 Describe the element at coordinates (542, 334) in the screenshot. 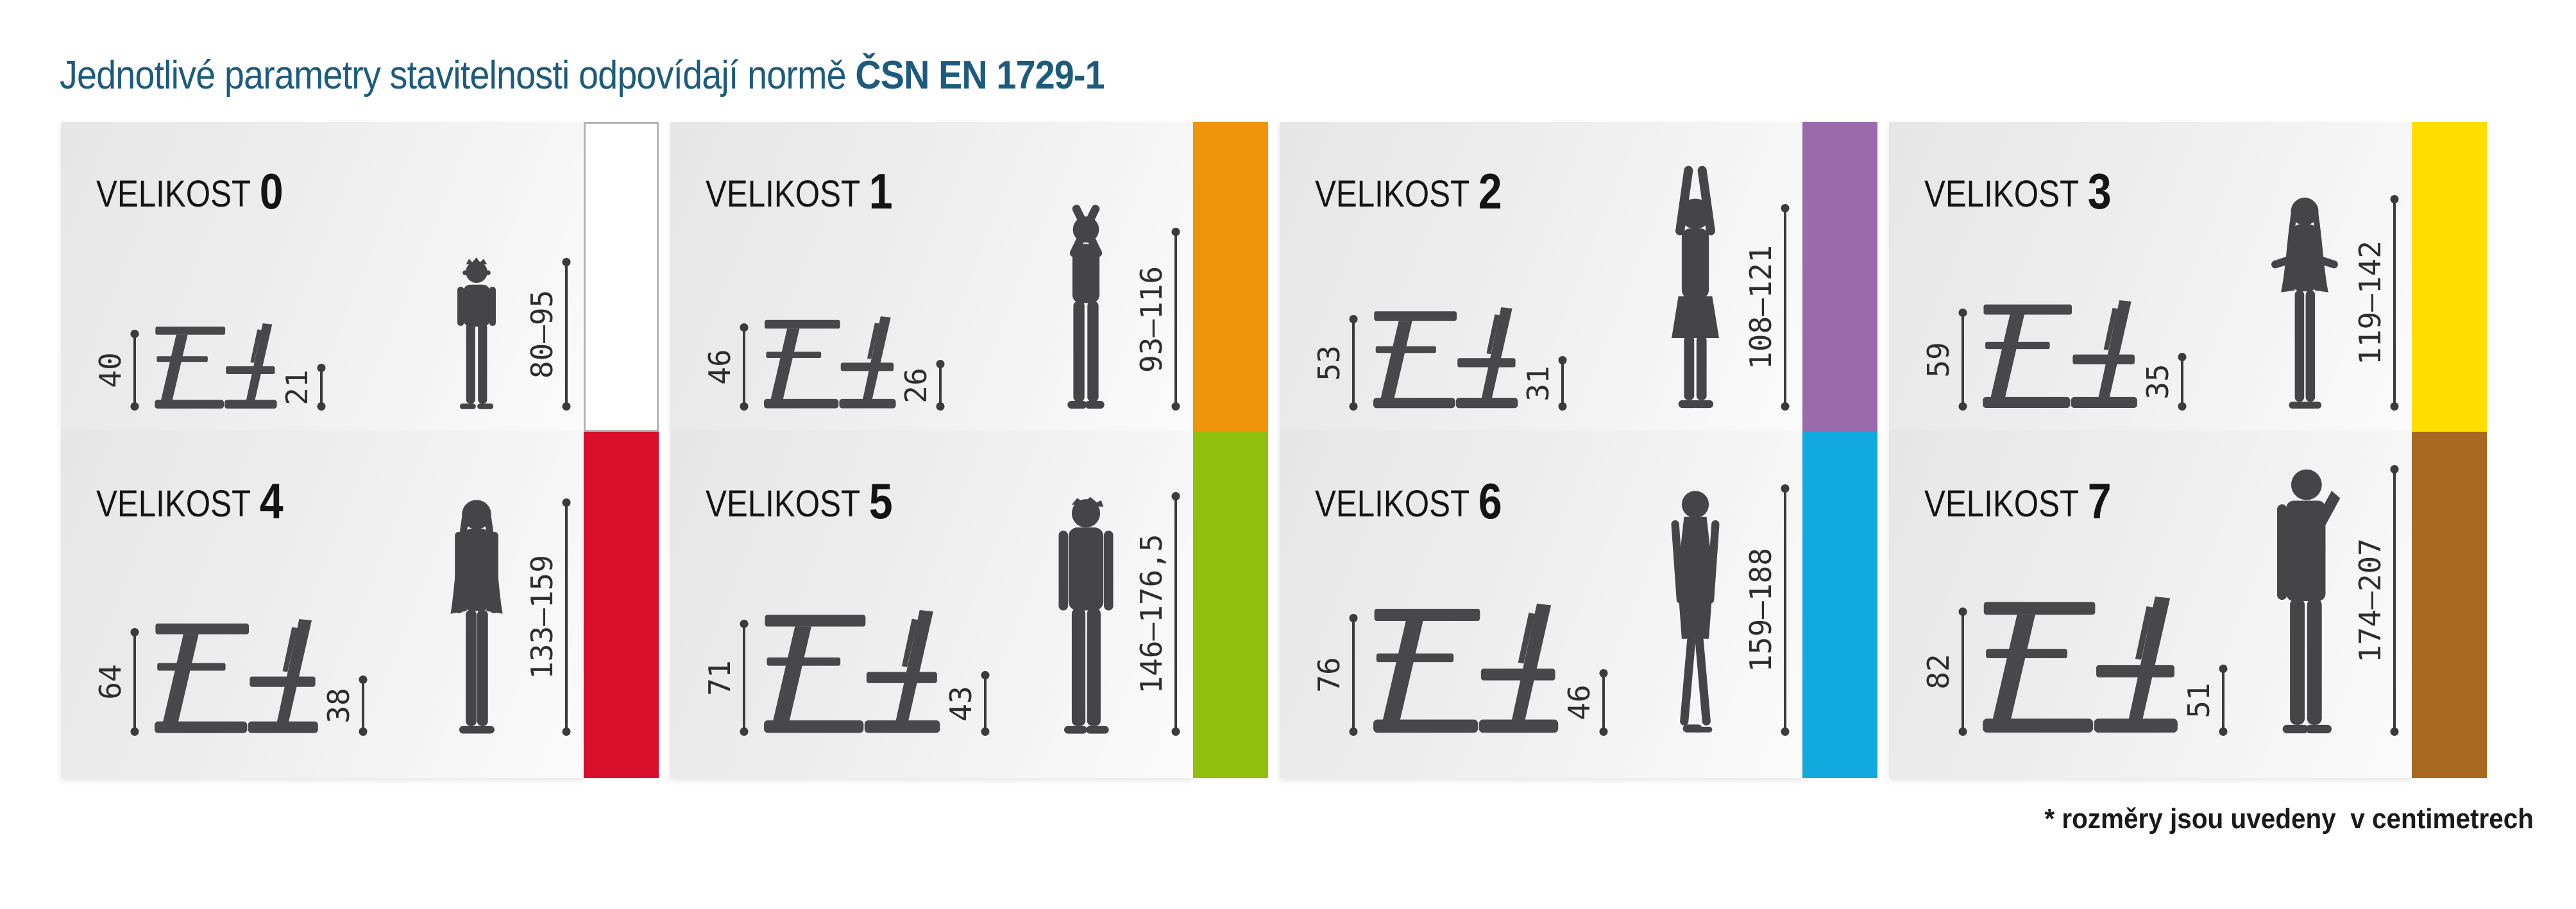

I see `body-height-range: 80–95` at that location.